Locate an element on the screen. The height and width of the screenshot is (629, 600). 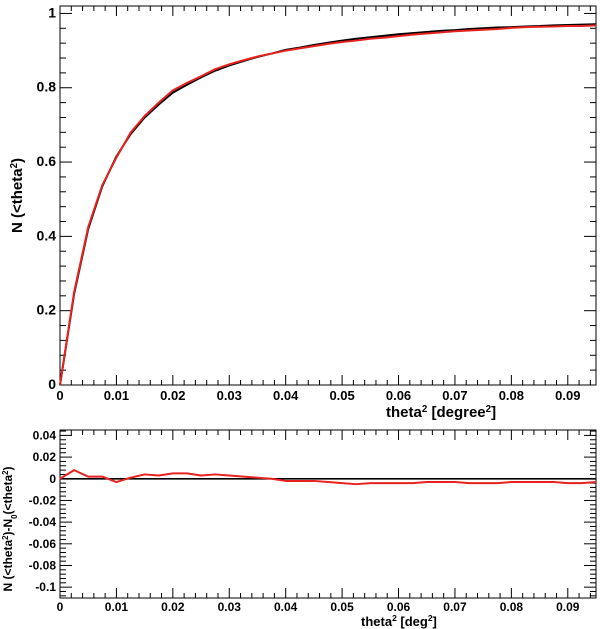
y-tick-label: 1 is located at coordinates (52, 12).